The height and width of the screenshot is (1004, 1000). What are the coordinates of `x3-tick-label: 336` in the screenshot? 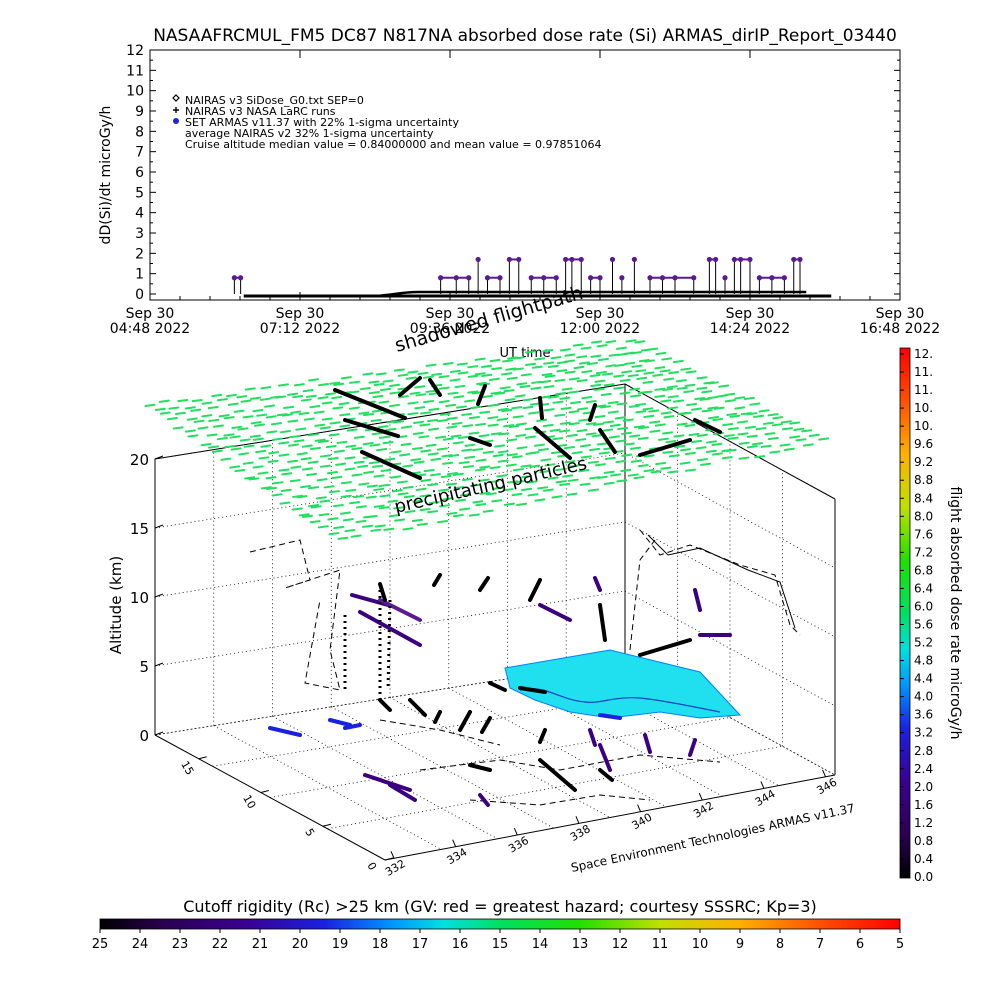 It's located at (518, 845).